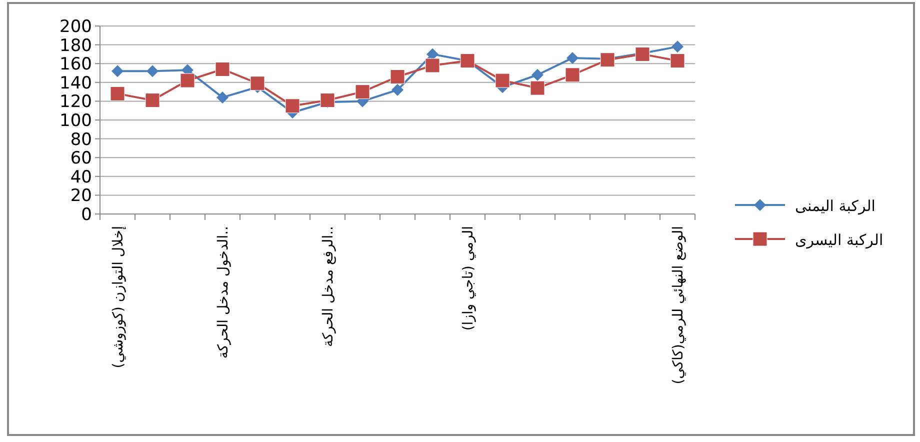 This screenshot has height=442, width=920. Describe the element at coordinates (468, 278) in the screenshot. I see `x-tick-label: الرمي (تاجي وازا)` at that location.